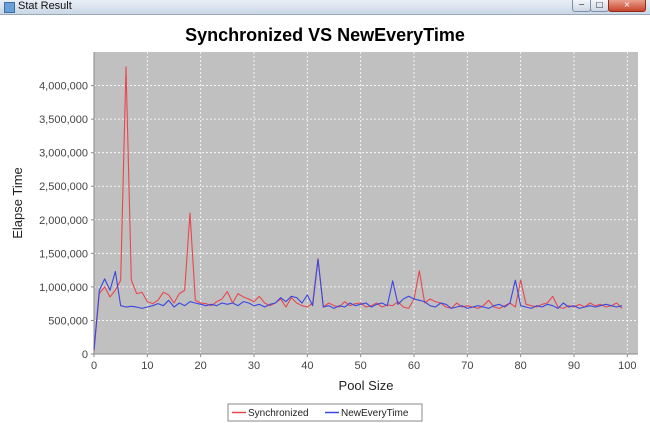  What do you see at coordinates (521, 366) in the screenshot?
I see `x-tick-label: 80` at bounding box center [521, 366].